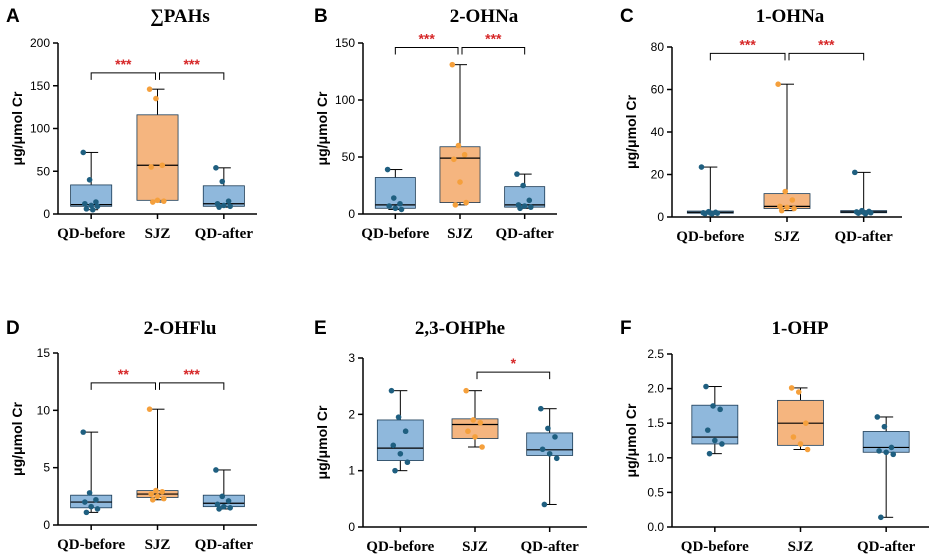  What do you see at coordinates (658, 47) in the screenshot?
I see `y-tick-label: 80` at bounding box center [658, 47].